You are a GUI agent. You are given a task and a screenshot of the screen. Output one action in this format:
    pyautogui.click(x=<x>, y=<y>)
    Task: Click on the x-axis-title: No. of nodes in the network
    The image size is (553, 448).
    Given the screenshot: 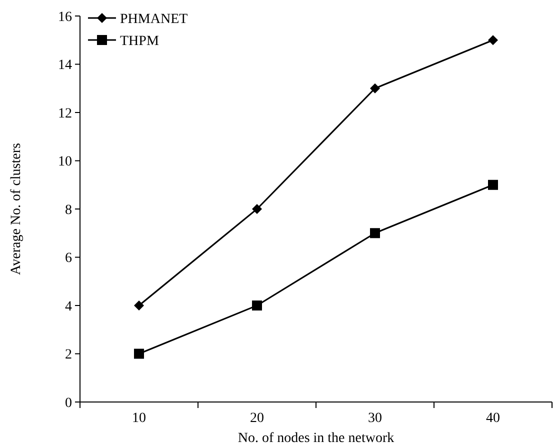 What is the action you would take?
    pyautogui.click(x=316, y=438)
    